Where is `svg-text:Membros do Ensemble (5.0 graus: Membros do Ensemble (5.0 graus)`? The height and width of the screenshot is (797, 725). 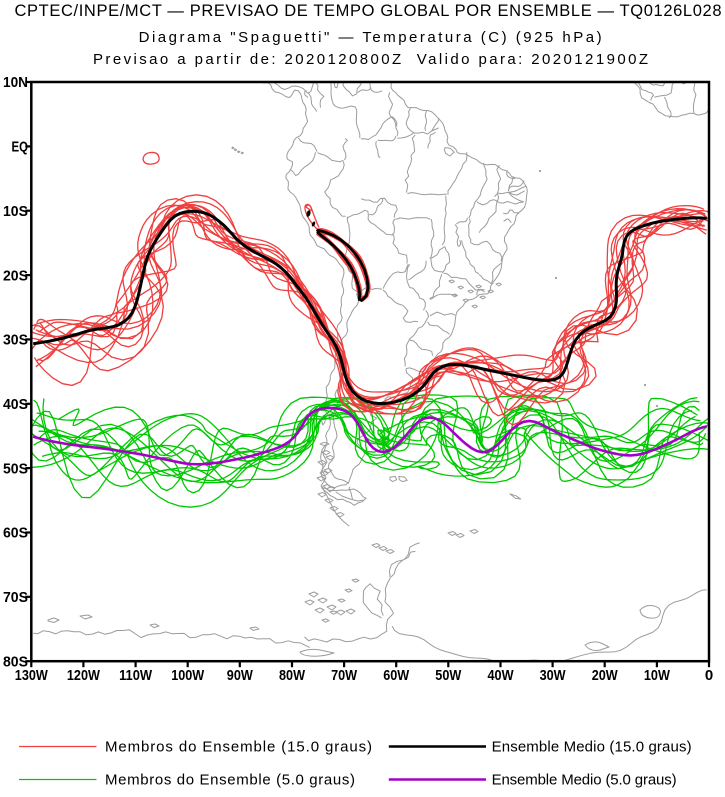 svg-text:Membros do Ensemble (5.0 graus: Membros do Ensemble (5.0 graus) is located at coordinates (230, 780).